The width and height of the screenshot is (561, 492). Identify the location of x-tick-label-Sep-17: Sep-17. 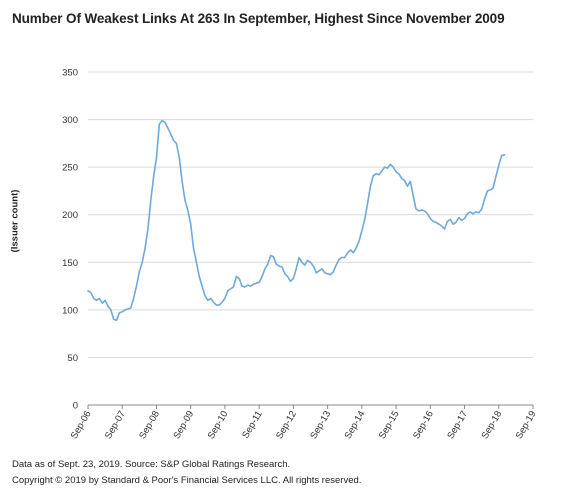
(457, 425).